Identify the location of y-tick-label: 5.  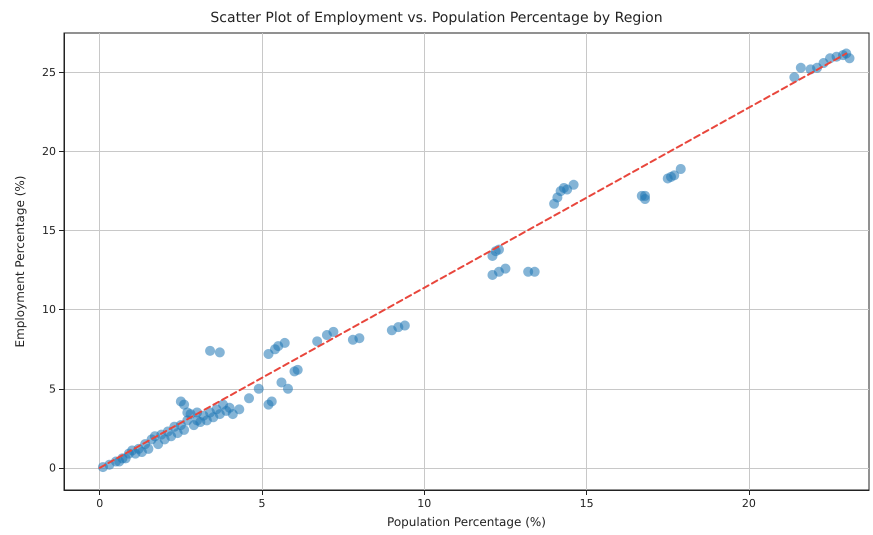
(52, 389).